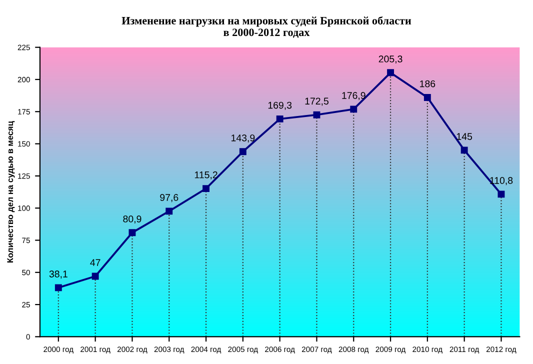 The image size is (533, 364). What do you see at coordinates (267, 27) in the screenshot?
I see `chart-title: Изменение нагрузки на мировых судей Брянской области в 2000-2012 годах` at bounding box center [267, 27].